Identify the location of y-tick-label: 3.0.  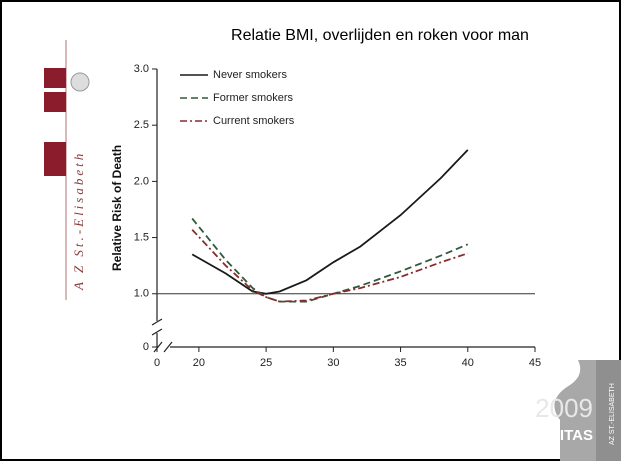
(141, 69).